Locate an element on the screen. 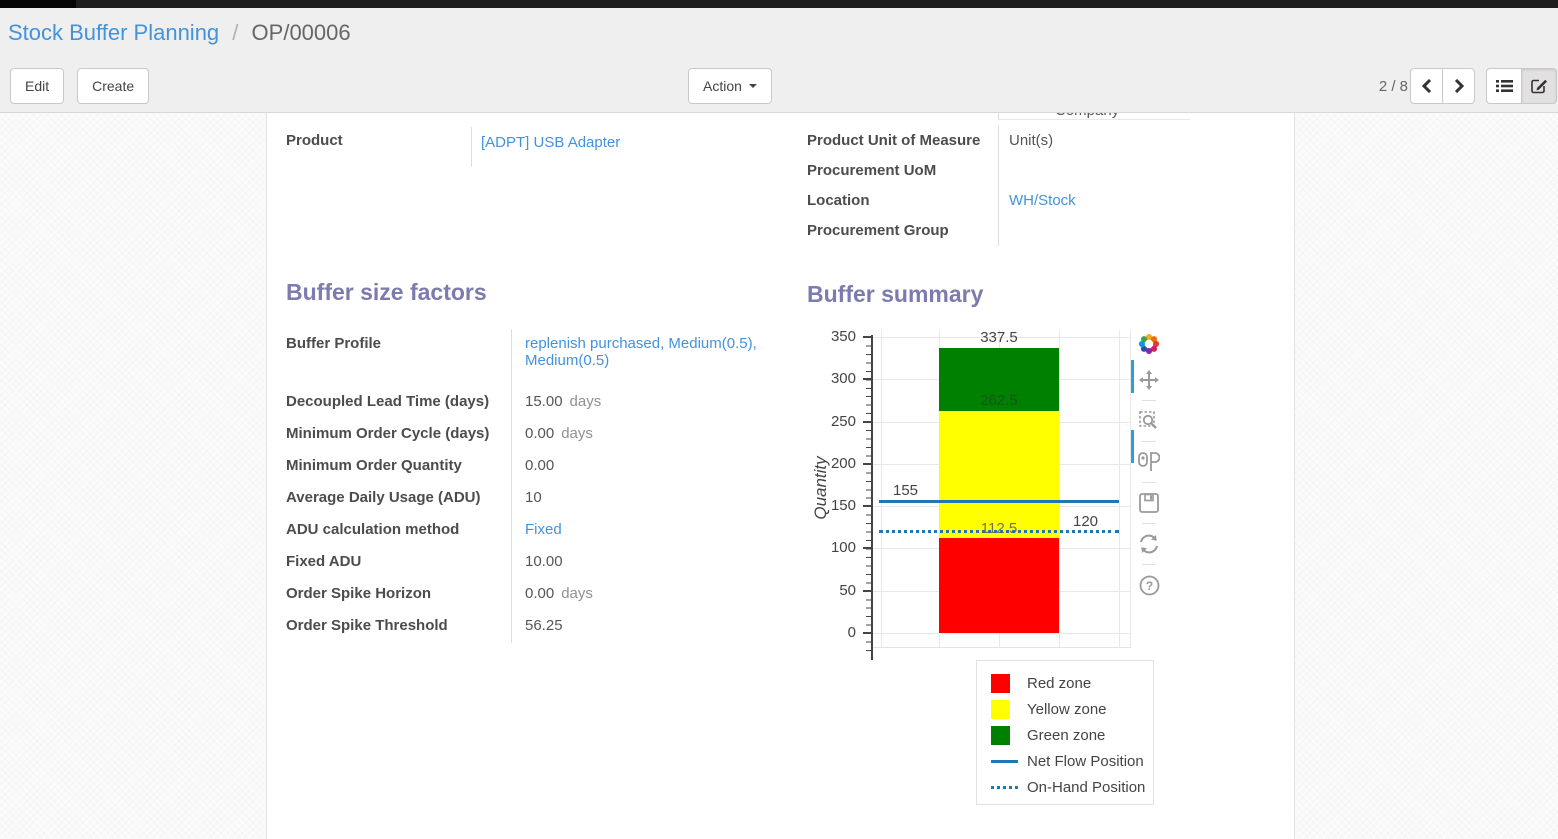 The width and height of the screenshot is (1558, 839). save-icon is located at coordinates (1149, 503).